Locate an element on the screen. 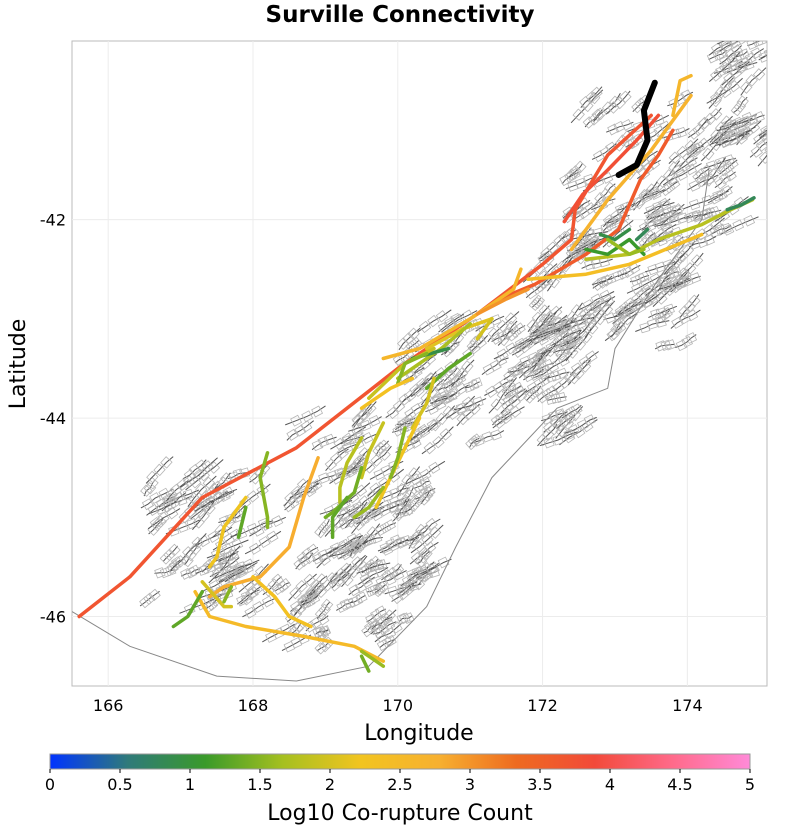  y-axis-label: Latitude is located at coordinates (18, 364).